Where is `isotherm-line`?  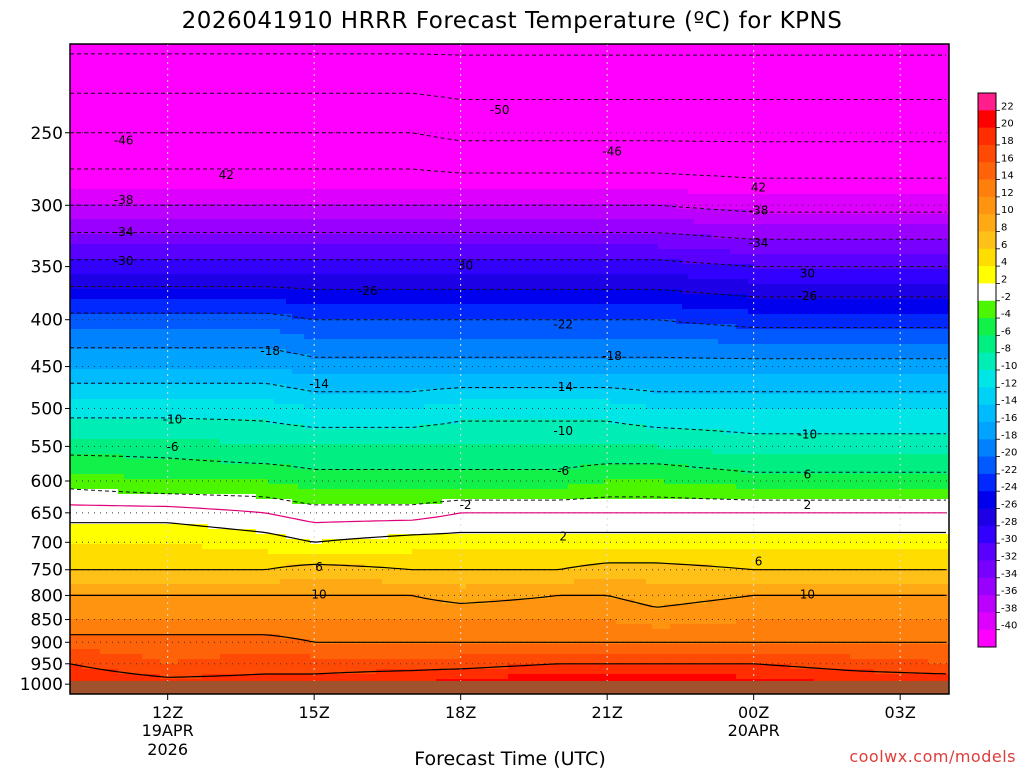 isotherm-line is located at coordinates (508, 514).